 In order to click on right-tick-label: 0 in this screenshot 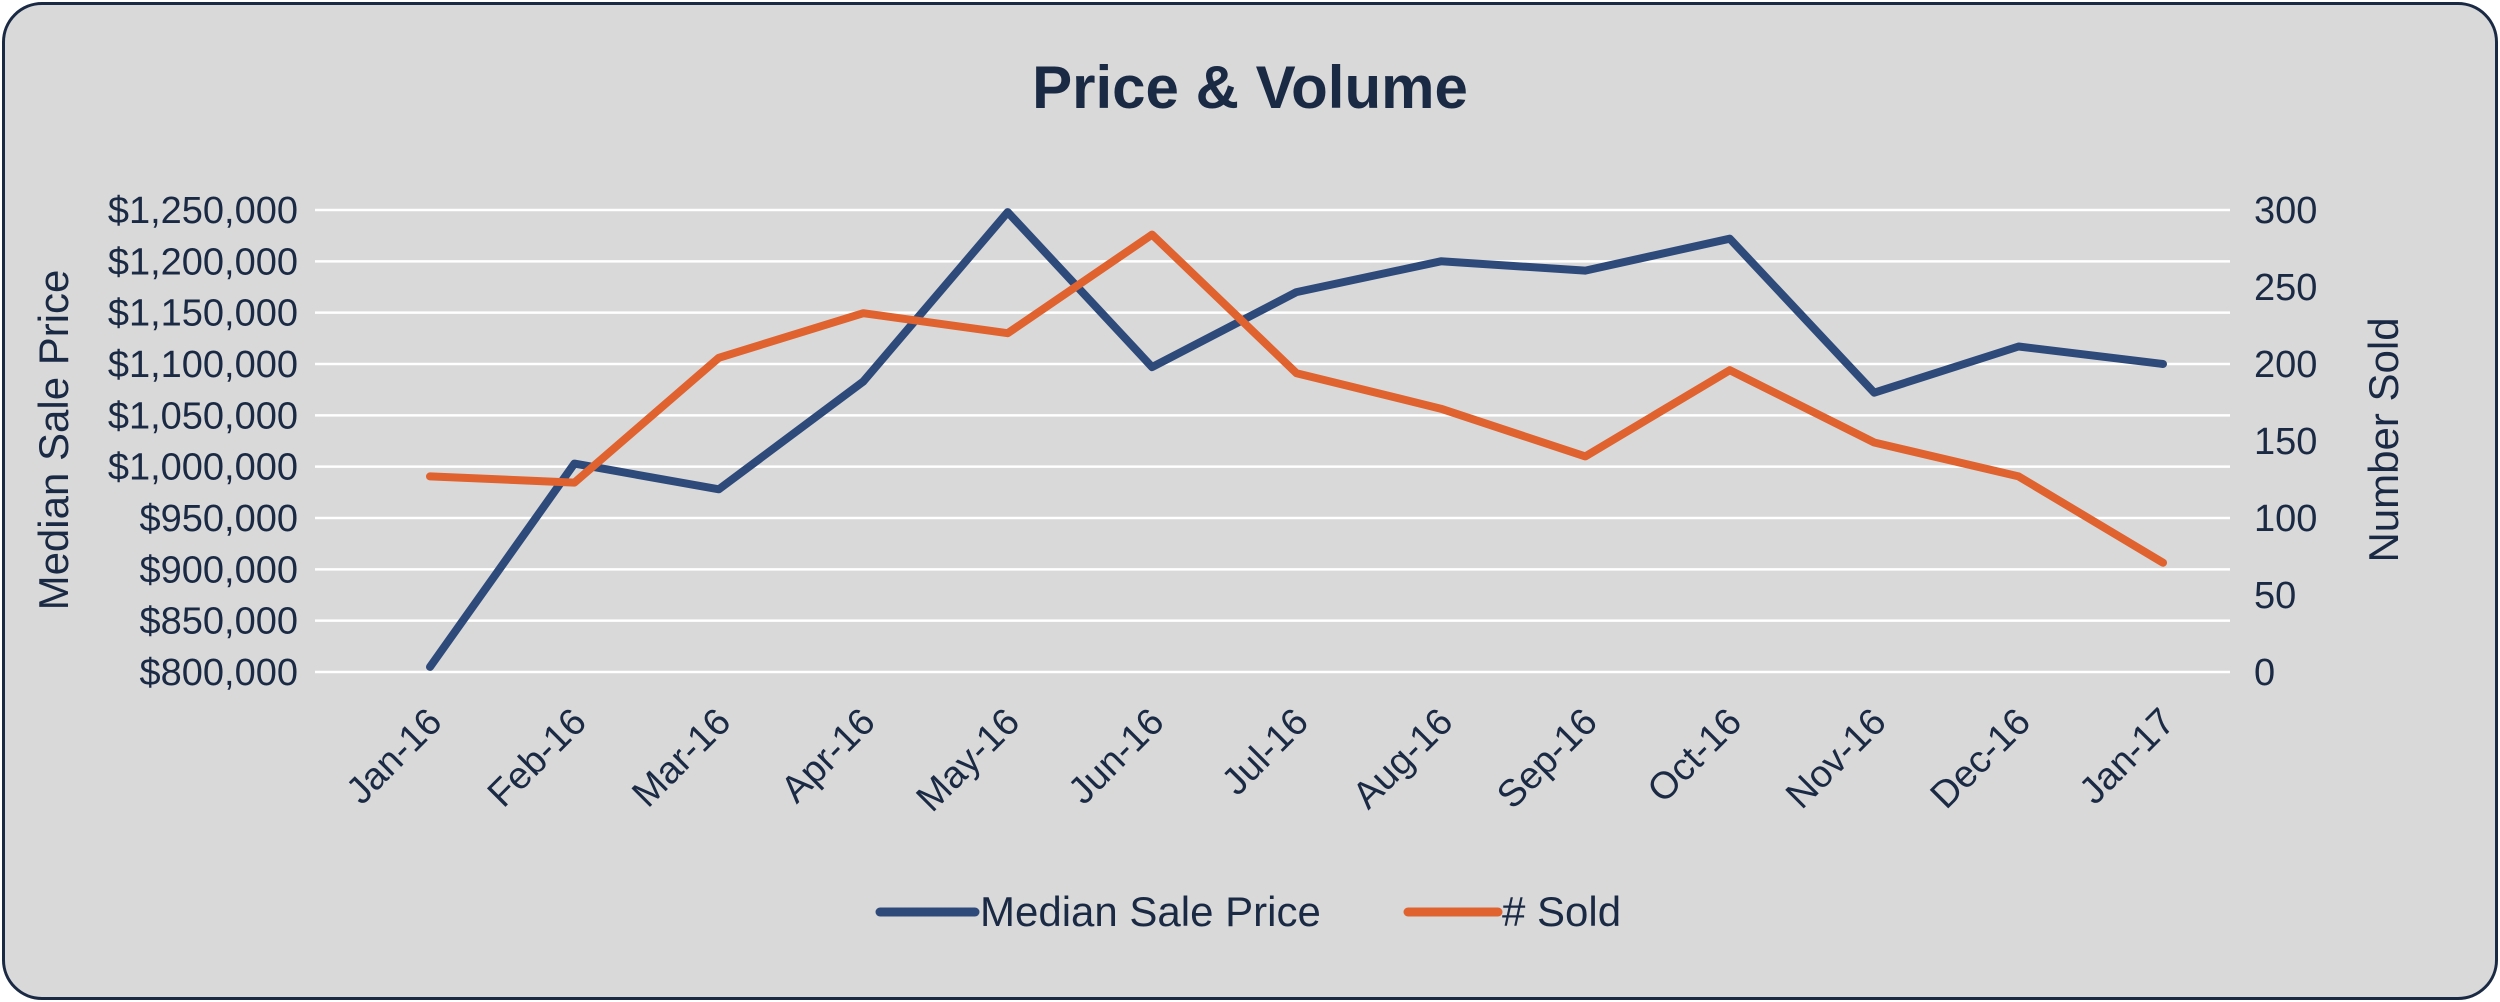, I will do `click(2264, 673)`.